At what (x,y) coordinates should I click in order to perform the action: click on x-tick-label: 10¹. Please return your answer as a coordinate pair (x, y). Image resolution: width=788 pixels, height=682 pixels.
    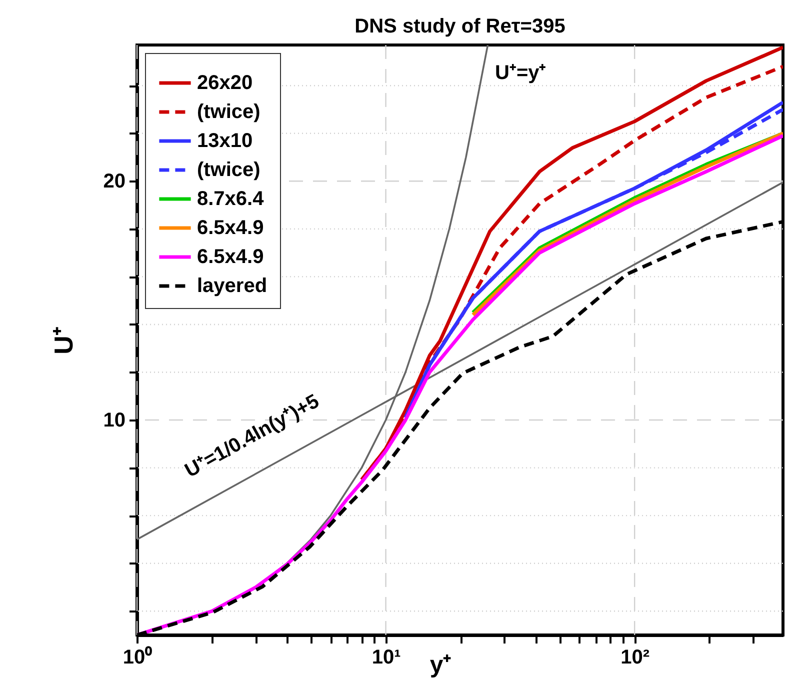
    Looking at the image, I should click on (387, 657).